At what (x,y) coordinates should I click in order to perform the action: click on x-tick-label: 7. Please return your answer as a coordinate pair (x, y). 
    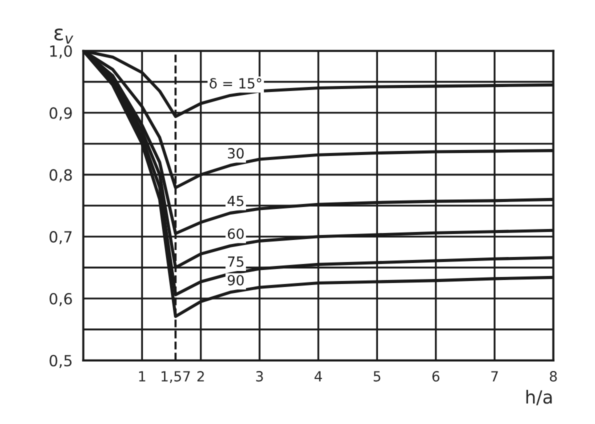
    Looking at the image, I should click on (494, 376).